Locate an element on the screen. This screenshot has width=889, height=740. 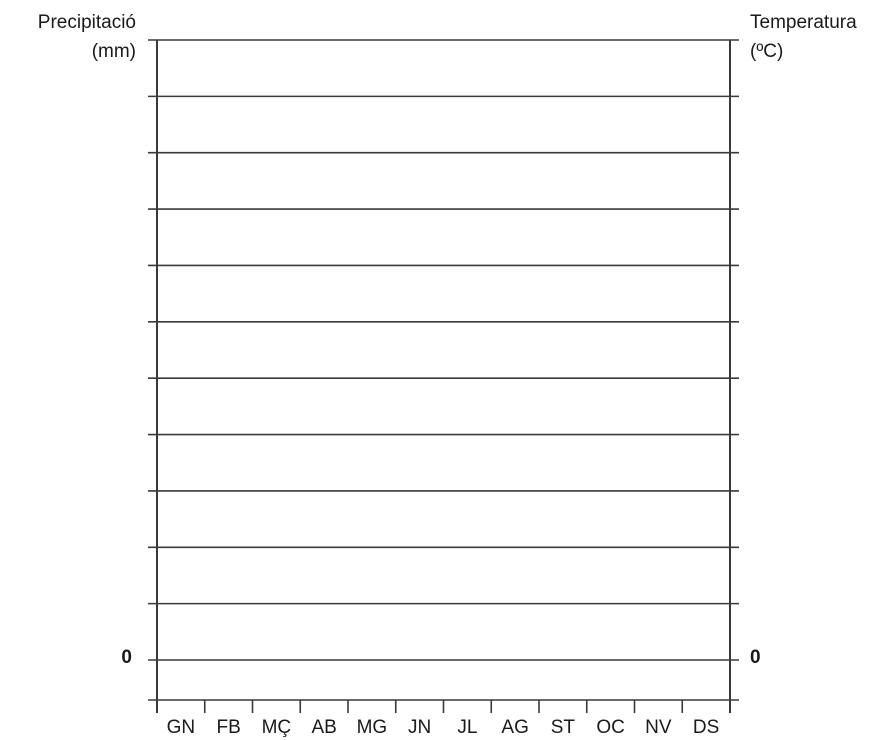
left-axis-title-line2: (mm) is located at coordinates (114, 51).